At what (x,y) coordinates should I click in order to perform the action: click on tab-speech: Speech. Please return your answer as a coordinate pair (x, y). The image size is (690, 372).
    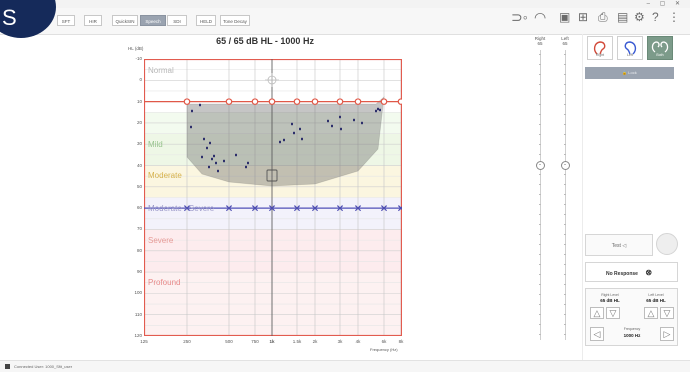
    Looking at the image, I should click on (153, 20).